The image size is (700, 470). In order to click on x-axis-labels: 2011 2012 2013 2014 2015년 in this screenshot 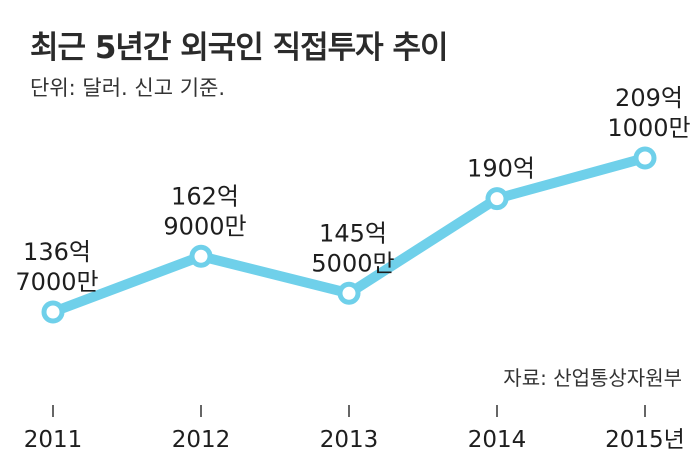, I will do `click(354, 440)`.